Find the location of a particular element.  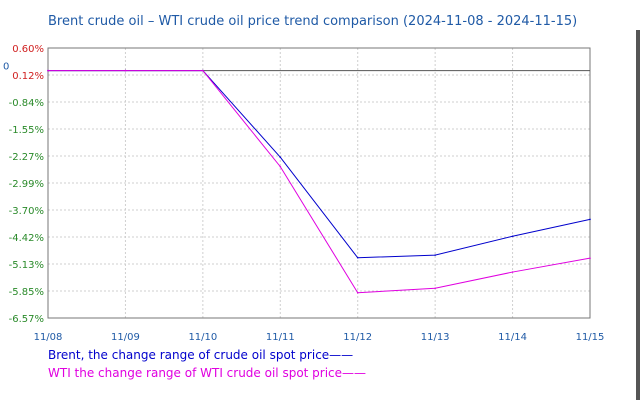

y-tick-label: -2.27% is located at coordinates (26, 157).